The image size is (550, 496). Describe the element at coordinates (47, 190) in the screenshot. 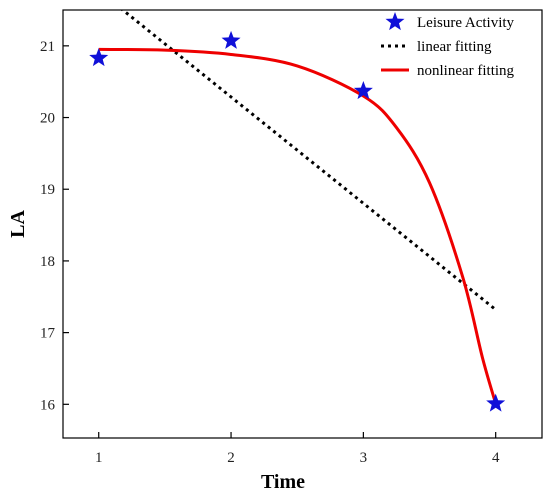

I see `y-tick-label: 19` at that location.